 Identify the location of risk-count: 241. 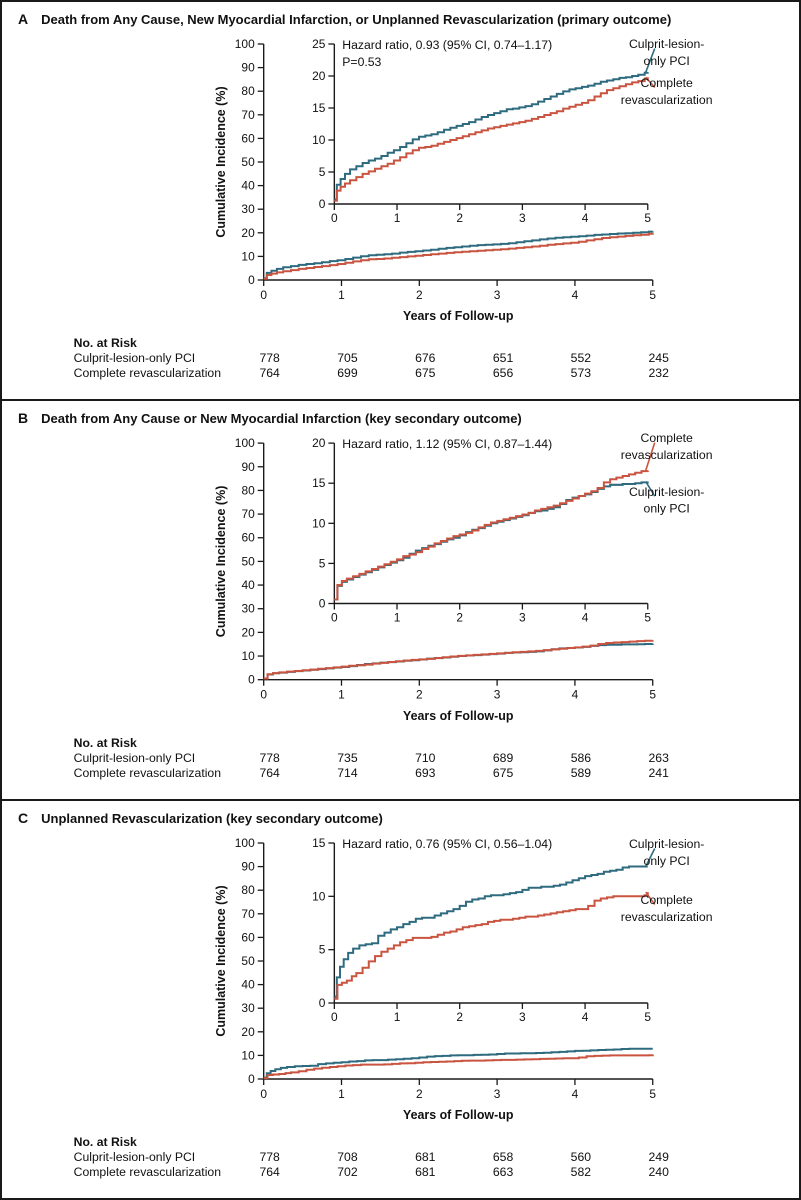
(659, 773).